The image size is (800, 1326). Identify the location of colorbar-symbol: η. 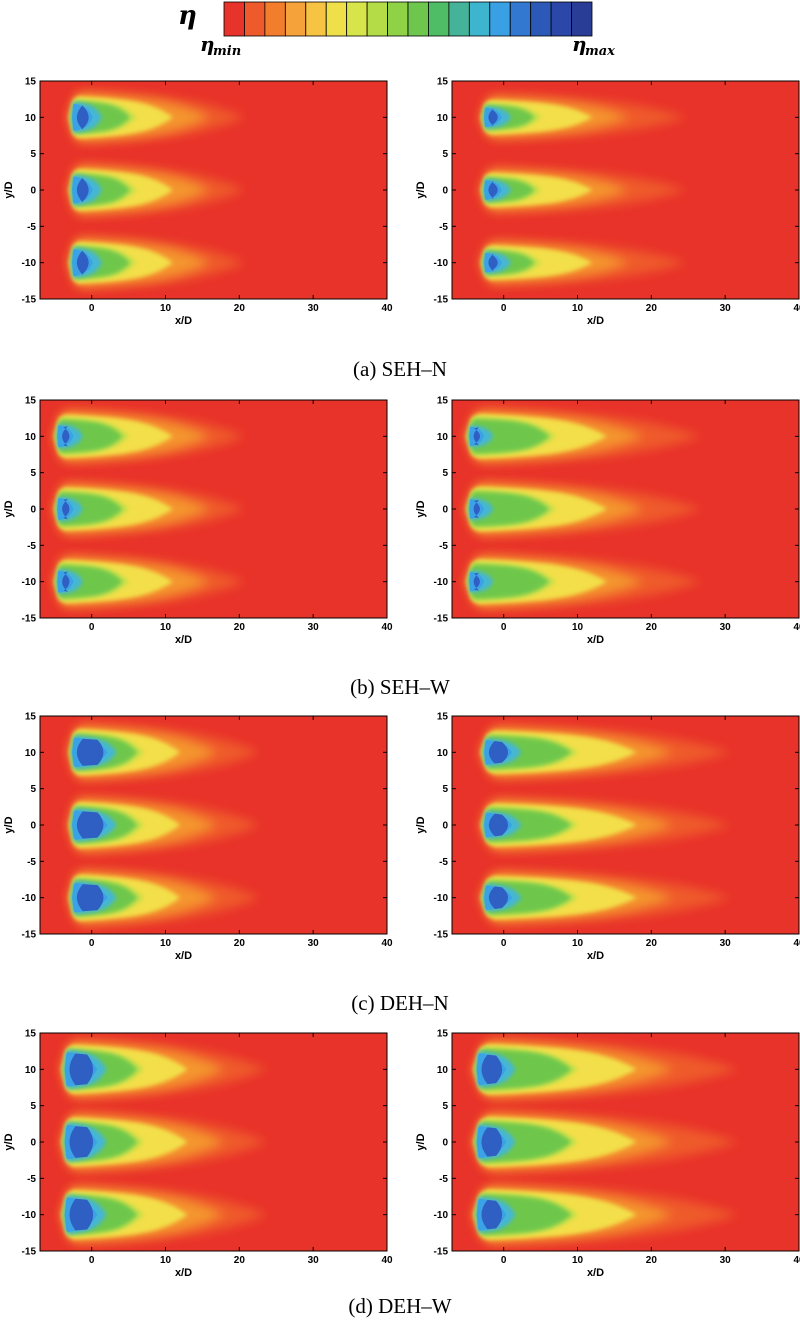
(187, 16).